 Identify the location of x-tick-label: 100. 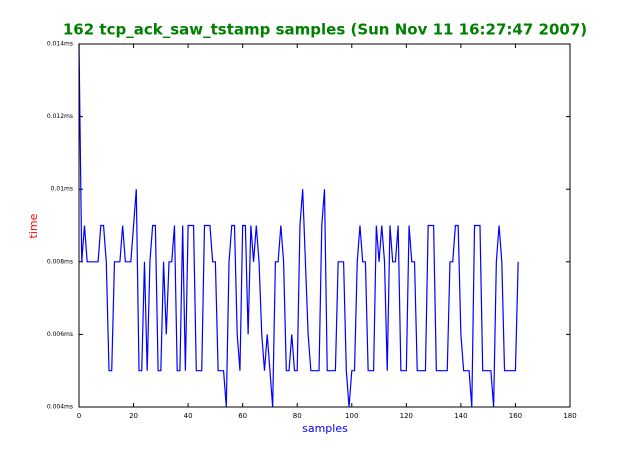
(351, 416).